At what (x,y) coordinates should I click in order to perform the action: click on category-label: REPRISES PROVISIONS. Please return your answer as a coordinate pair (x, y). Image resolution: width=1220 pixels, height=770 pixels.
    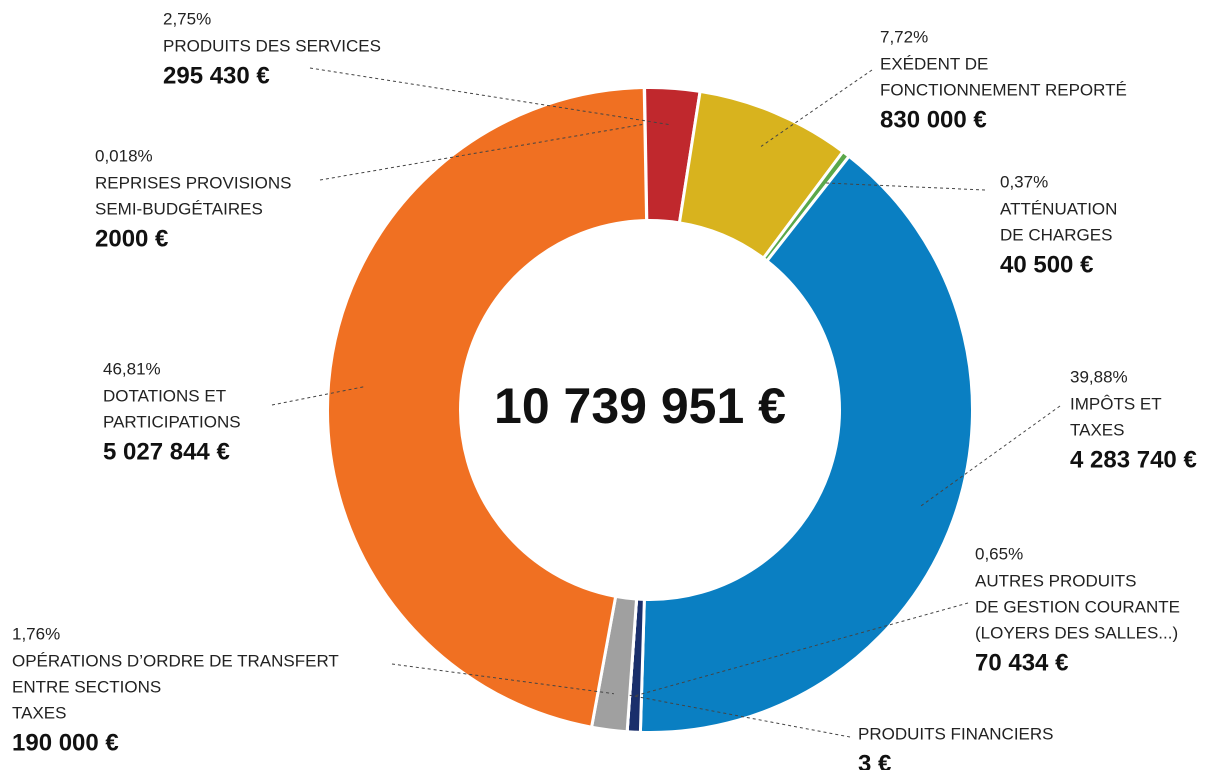
    Looking at the image, I should click on (193, 182).